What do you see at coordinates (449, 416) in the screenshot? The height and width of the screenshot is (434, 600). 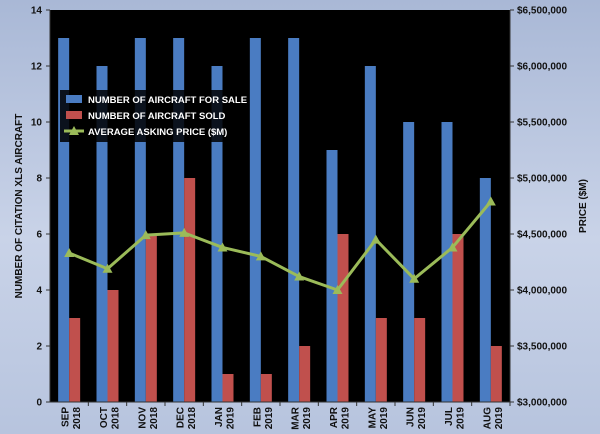 I see `x-tick-month: JUL` at bounding box center [449, 416].